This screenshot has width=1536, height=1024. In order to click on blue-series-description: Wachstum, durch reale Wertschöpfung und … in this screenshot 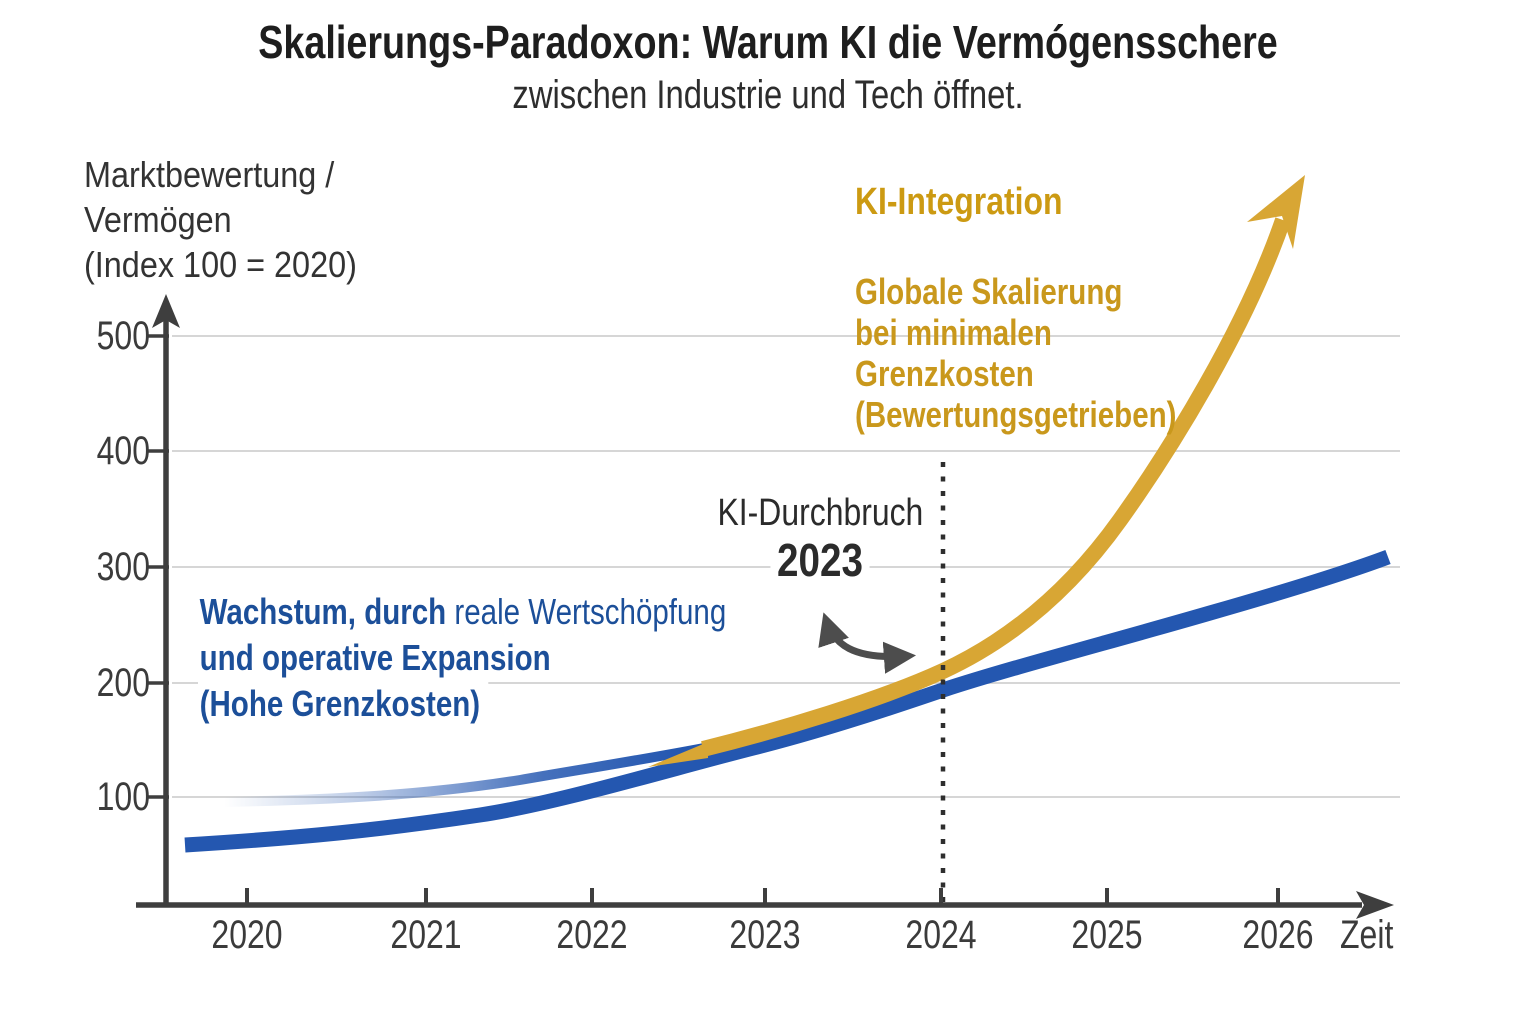, I will do `click(466, 658)`.